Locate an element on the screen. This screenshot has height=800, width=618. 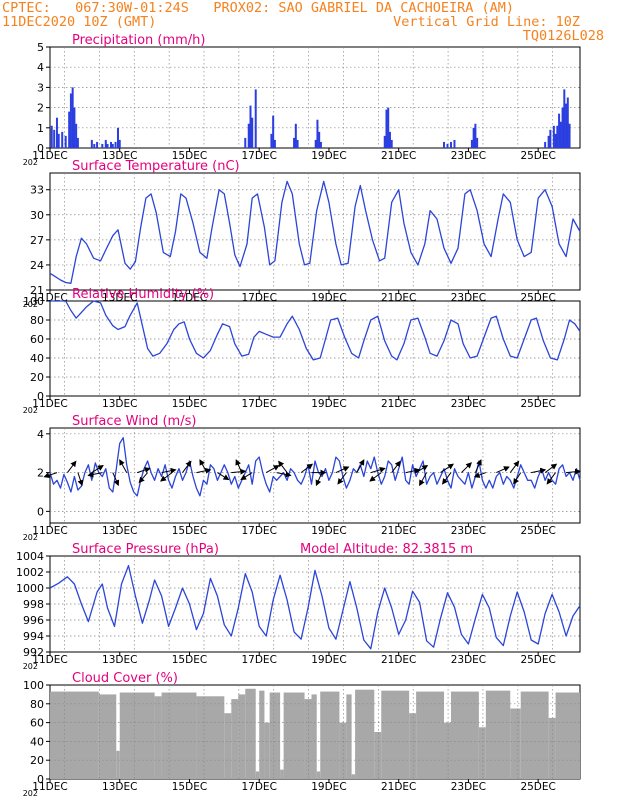
x-tick-label: 23DEC is located at coordinates (468, 787).